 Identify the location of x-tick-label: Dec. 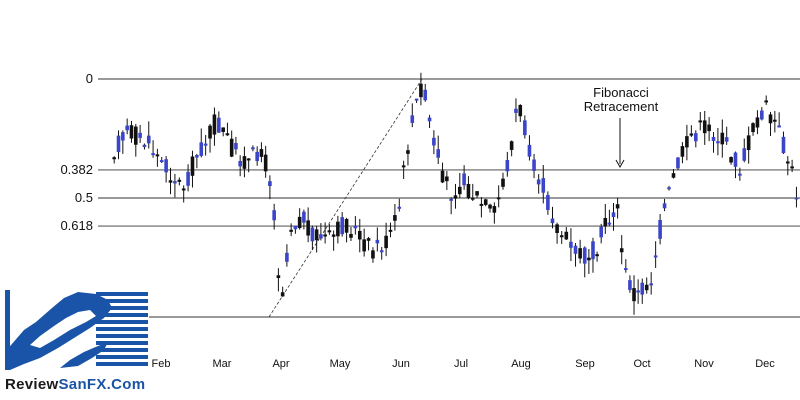
(765, 364).